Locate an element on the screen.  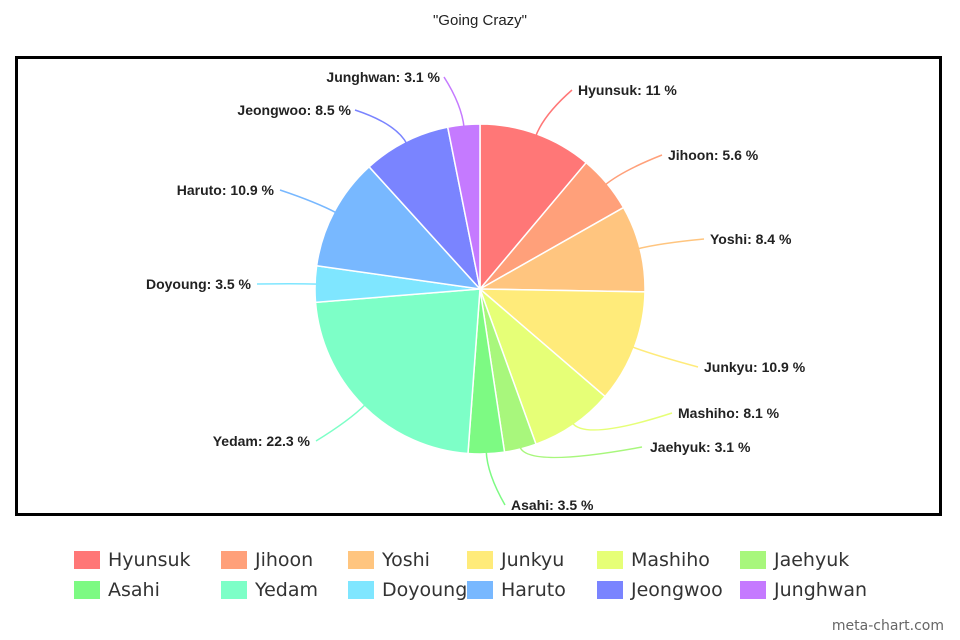
connector-jihoon is located at coordinates (633, 170).